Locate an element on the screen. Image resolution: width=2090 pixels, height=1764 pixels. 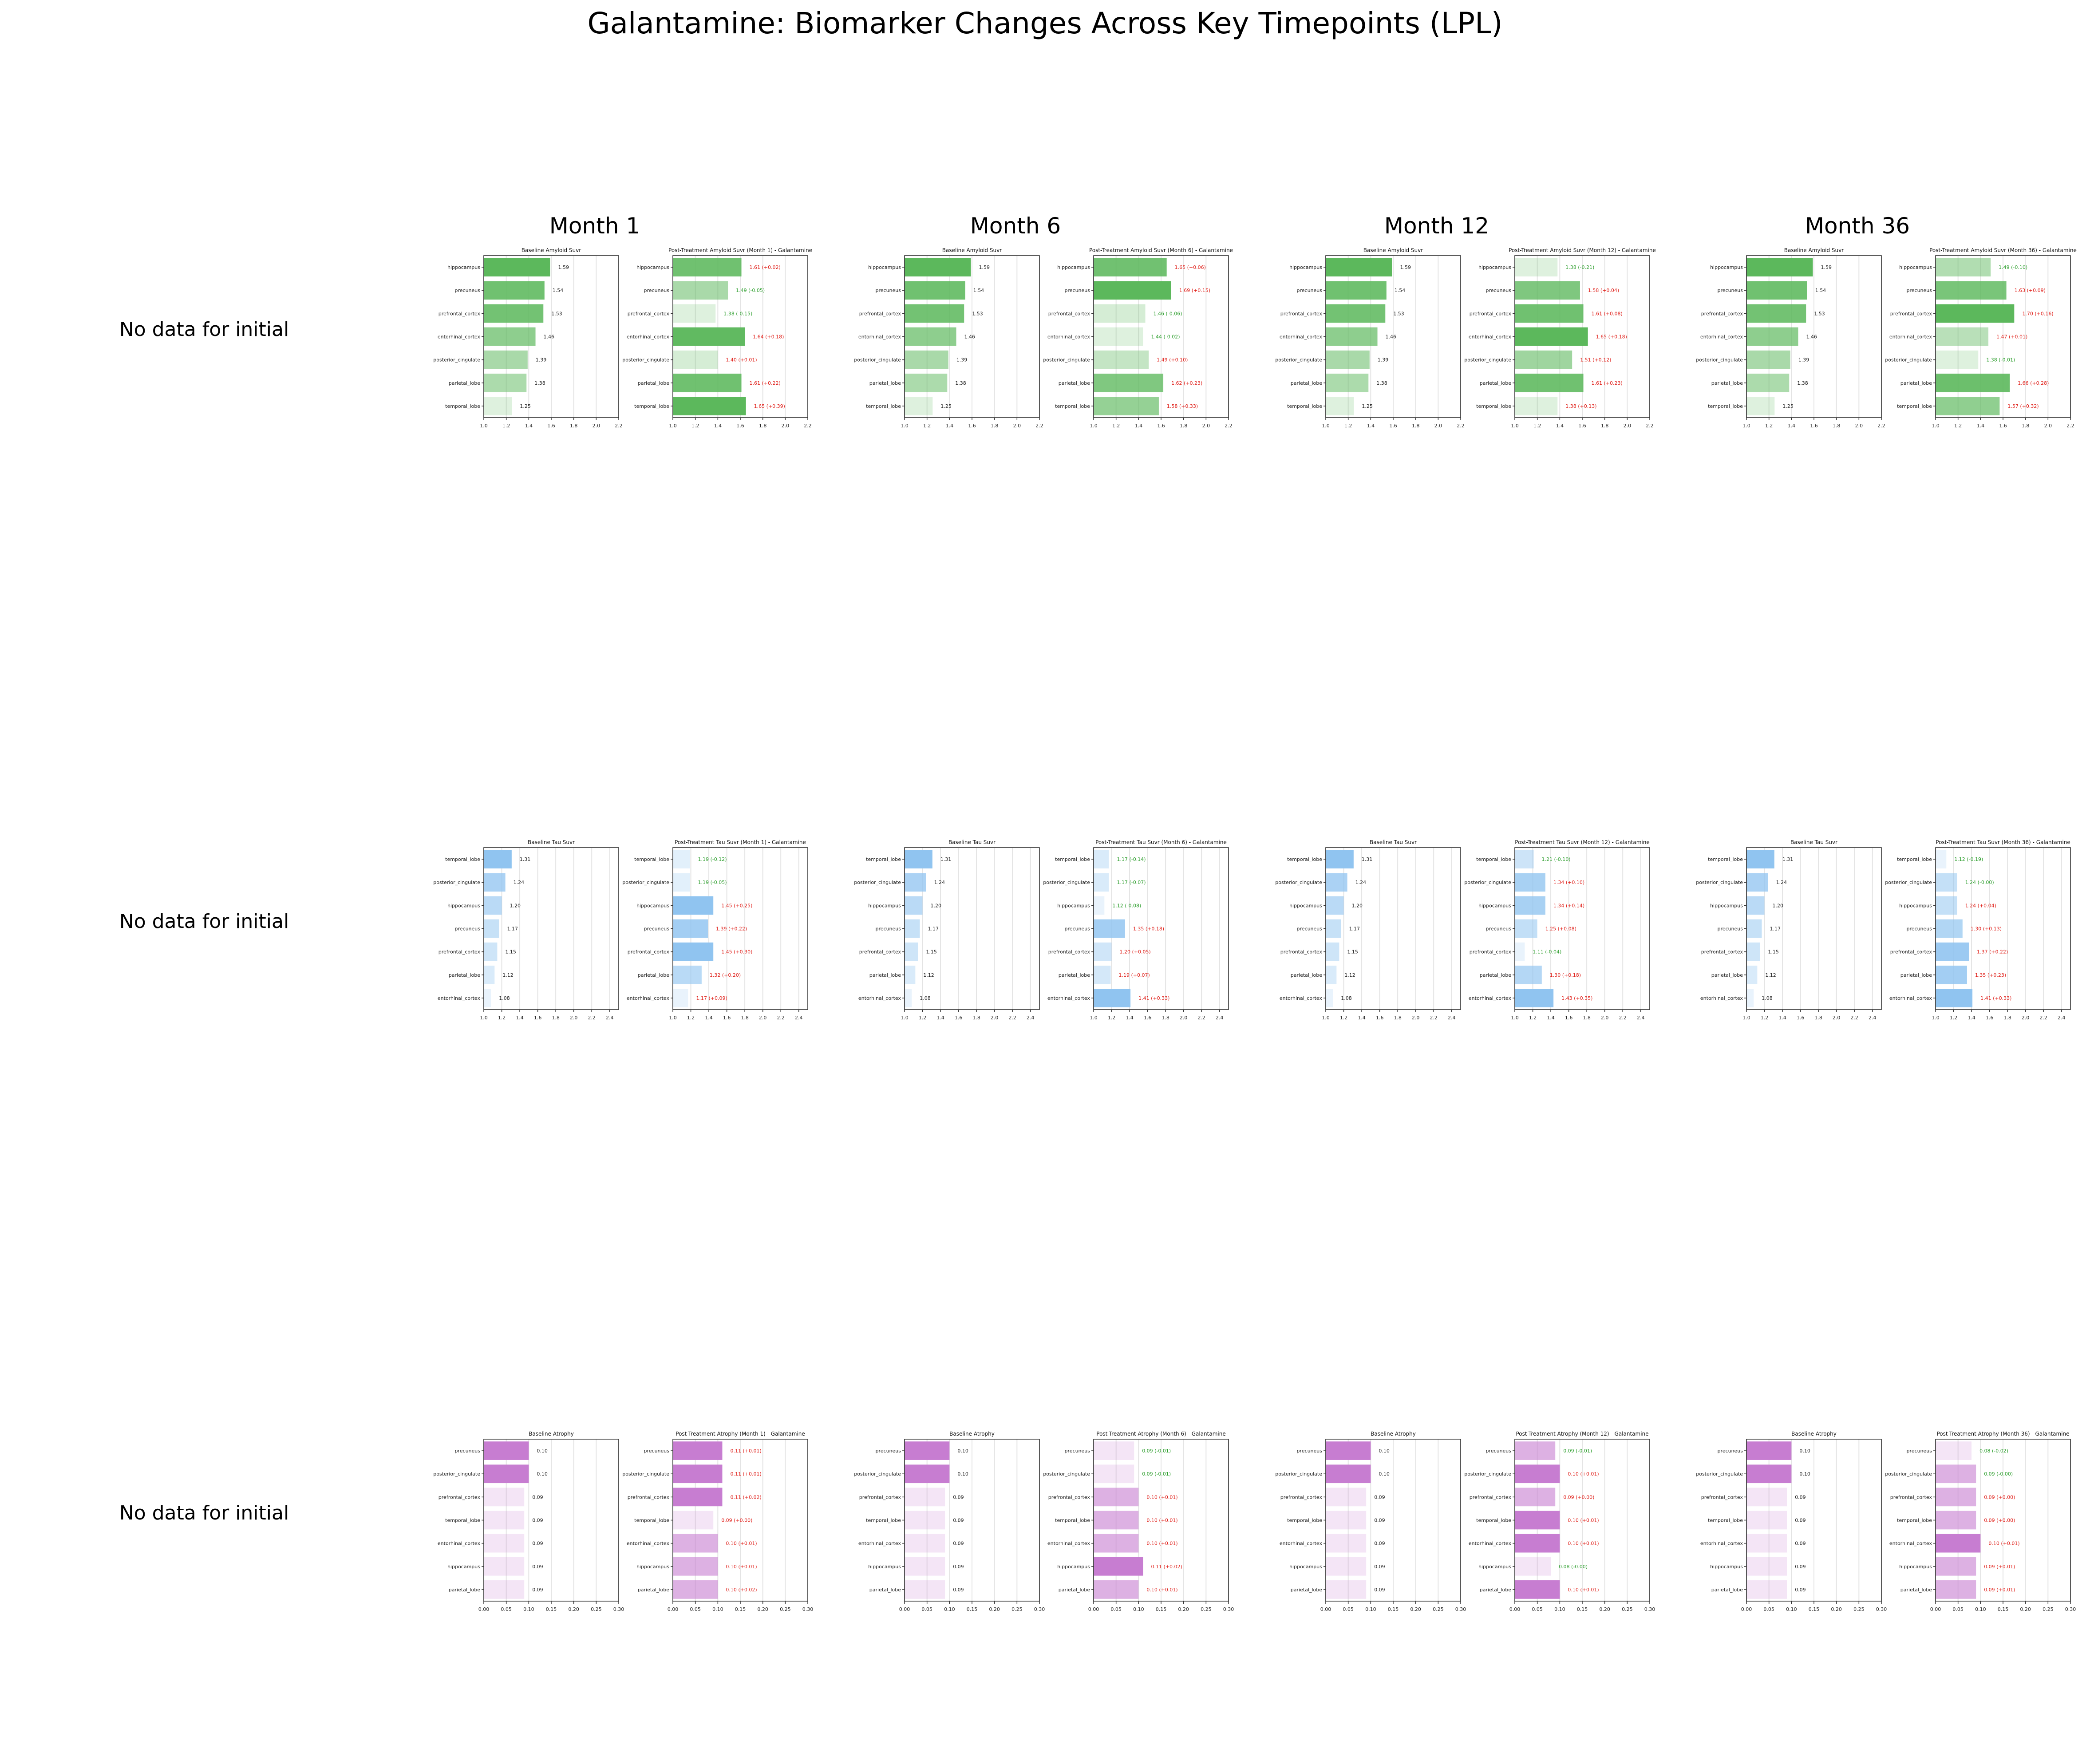
value-label: 1.17 (-0.14) is located at coordinates (1131, 859).